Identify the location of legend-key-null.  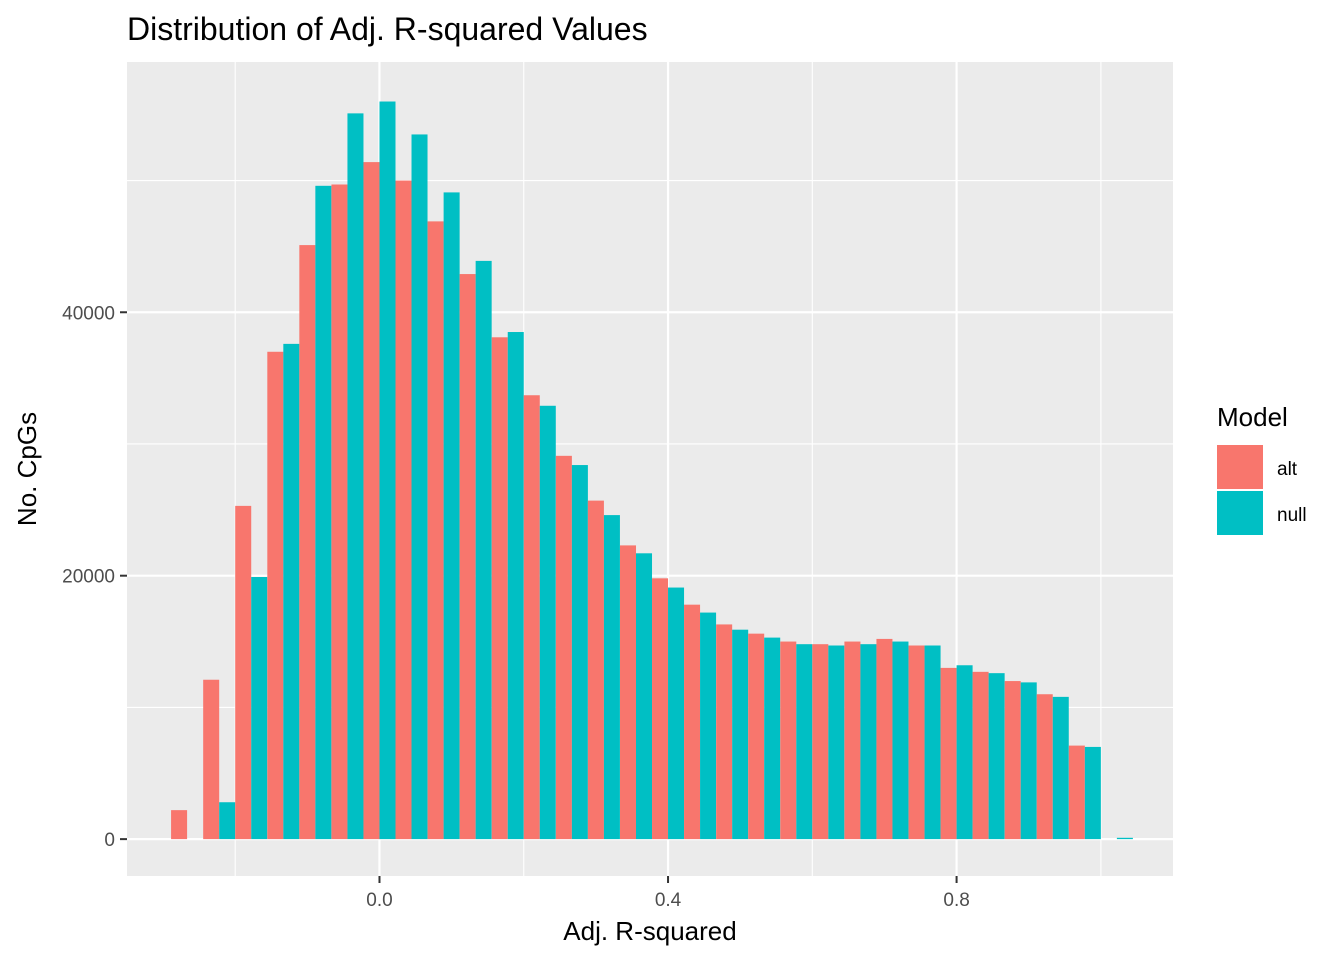
(1240, 513).